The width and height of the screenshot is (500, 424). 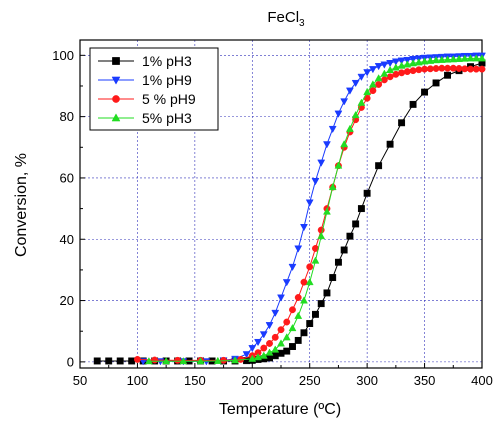 I want to click on y-tick-label: 40, so click(x=67, y=239).